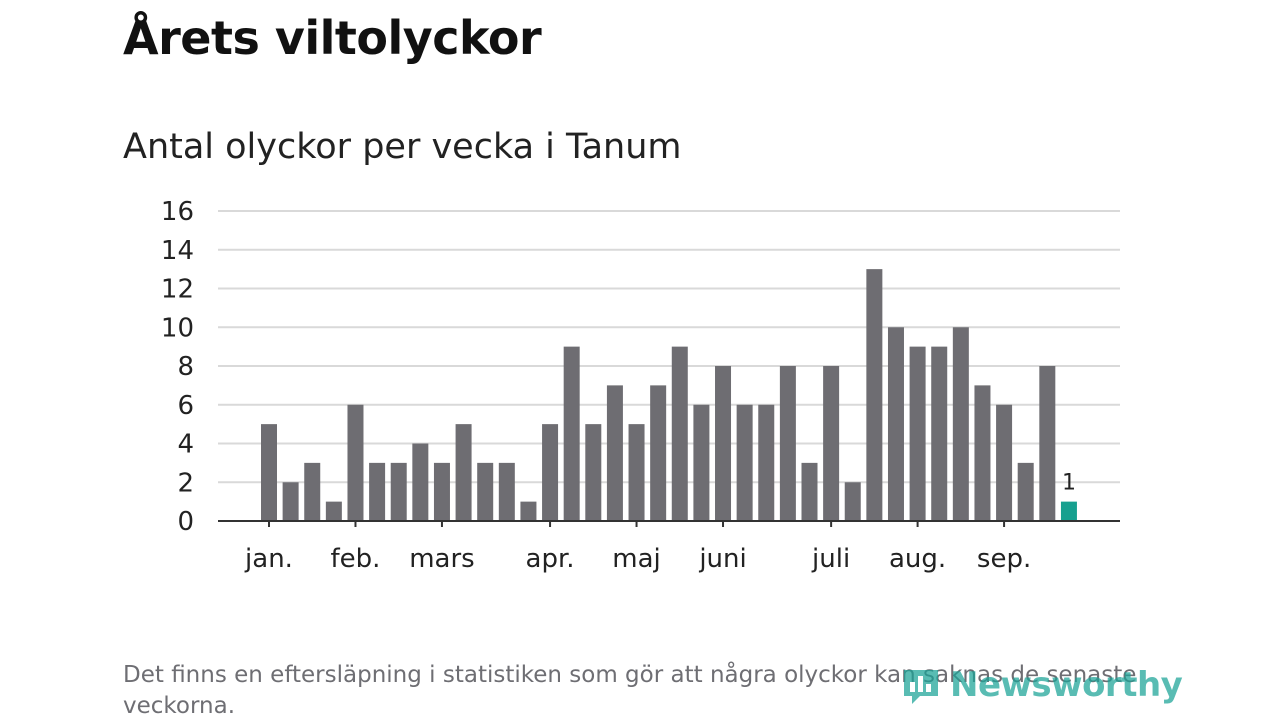 Image resolution: width=1280 pixels, height=722 pixels. What do you see at coordinates (550, 559) in the screenshot?
I see `x-tick-label: apr.` at bounding box center [550, 559].